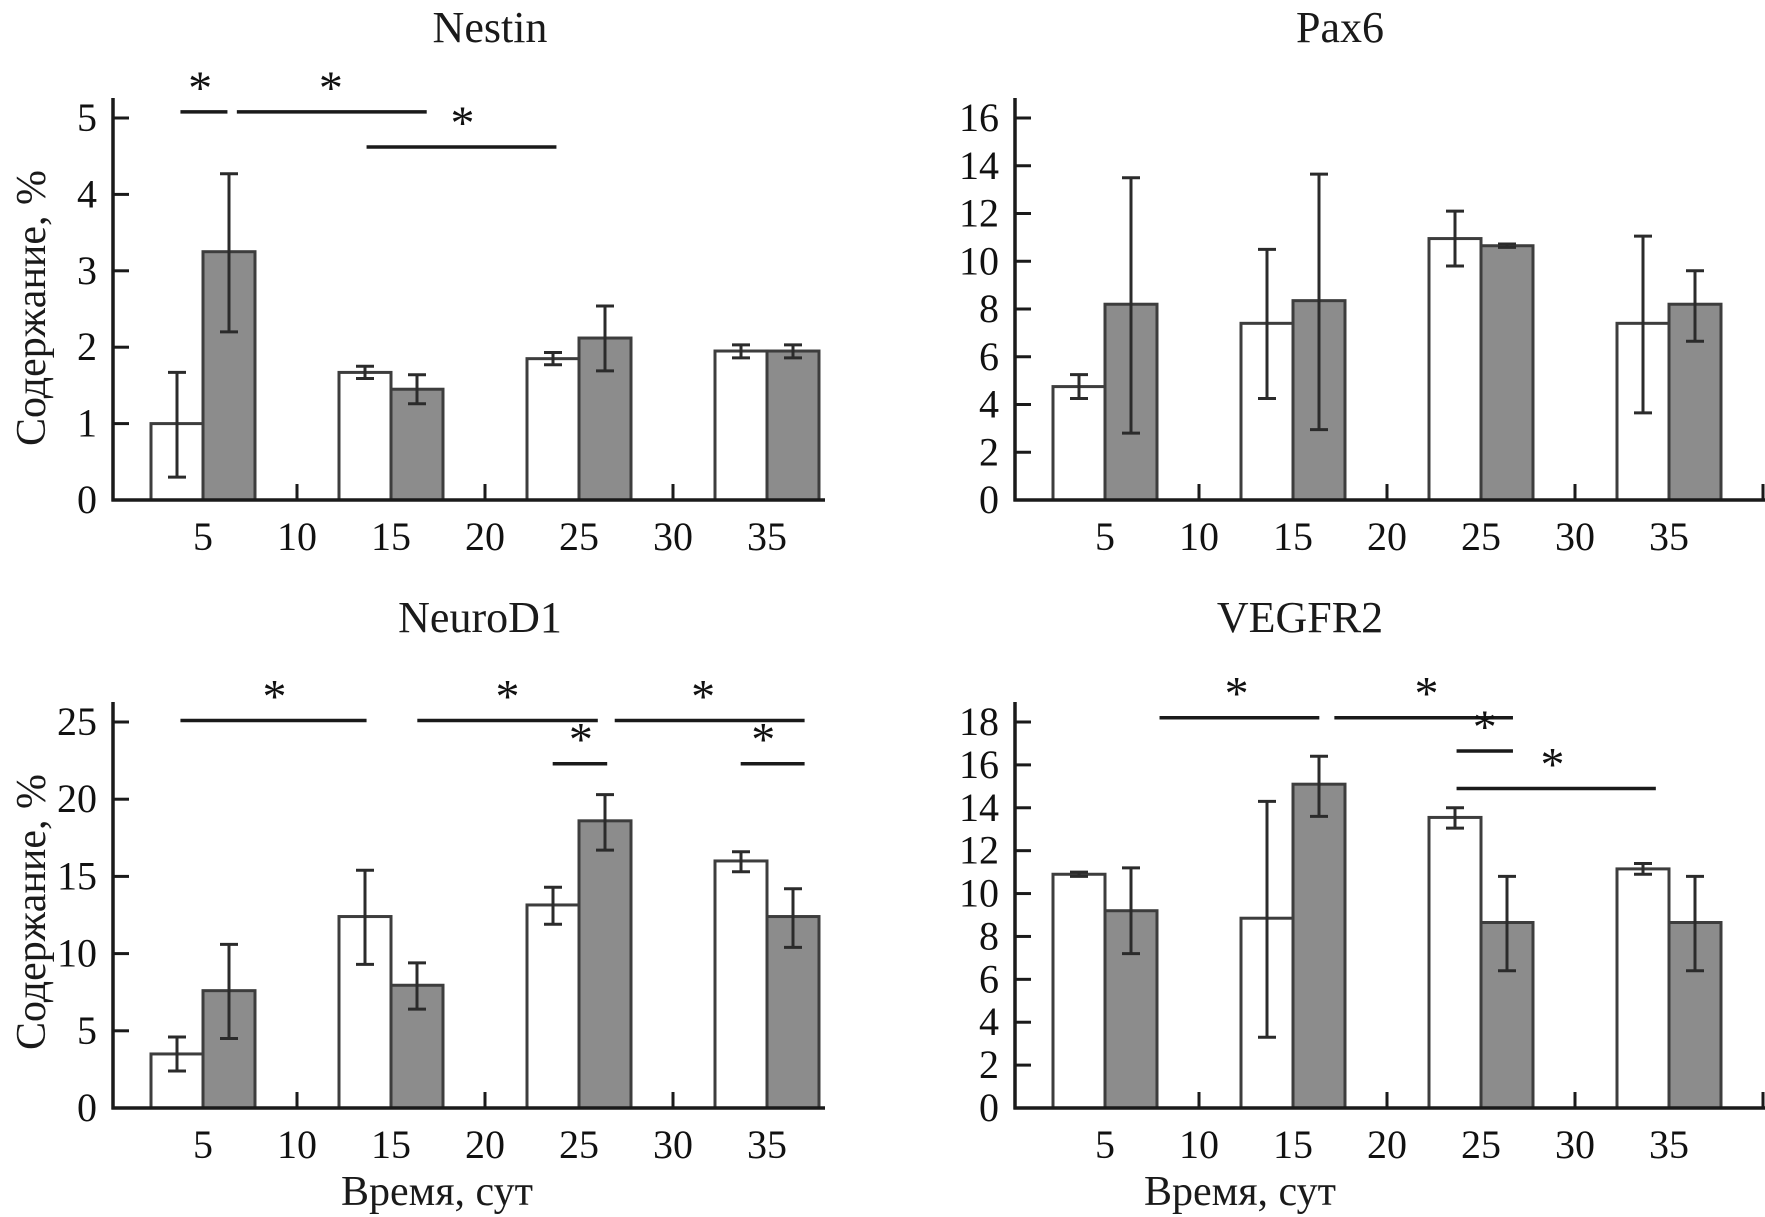  What do you see at coordinates (87, 270) in the screenshot?
I see `y-tick-label: 3` at bounding box center [87, 270].